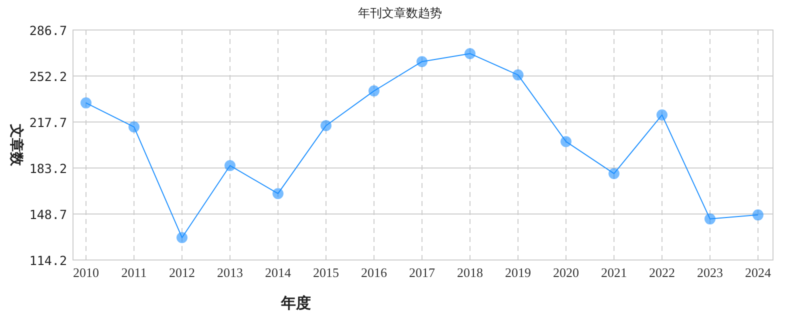 The height and width of the screenshot is (330, 798). Describe the element at coordinates (16, 145) in the screenshot. I see `y-axis-title: 文章数` at that location.